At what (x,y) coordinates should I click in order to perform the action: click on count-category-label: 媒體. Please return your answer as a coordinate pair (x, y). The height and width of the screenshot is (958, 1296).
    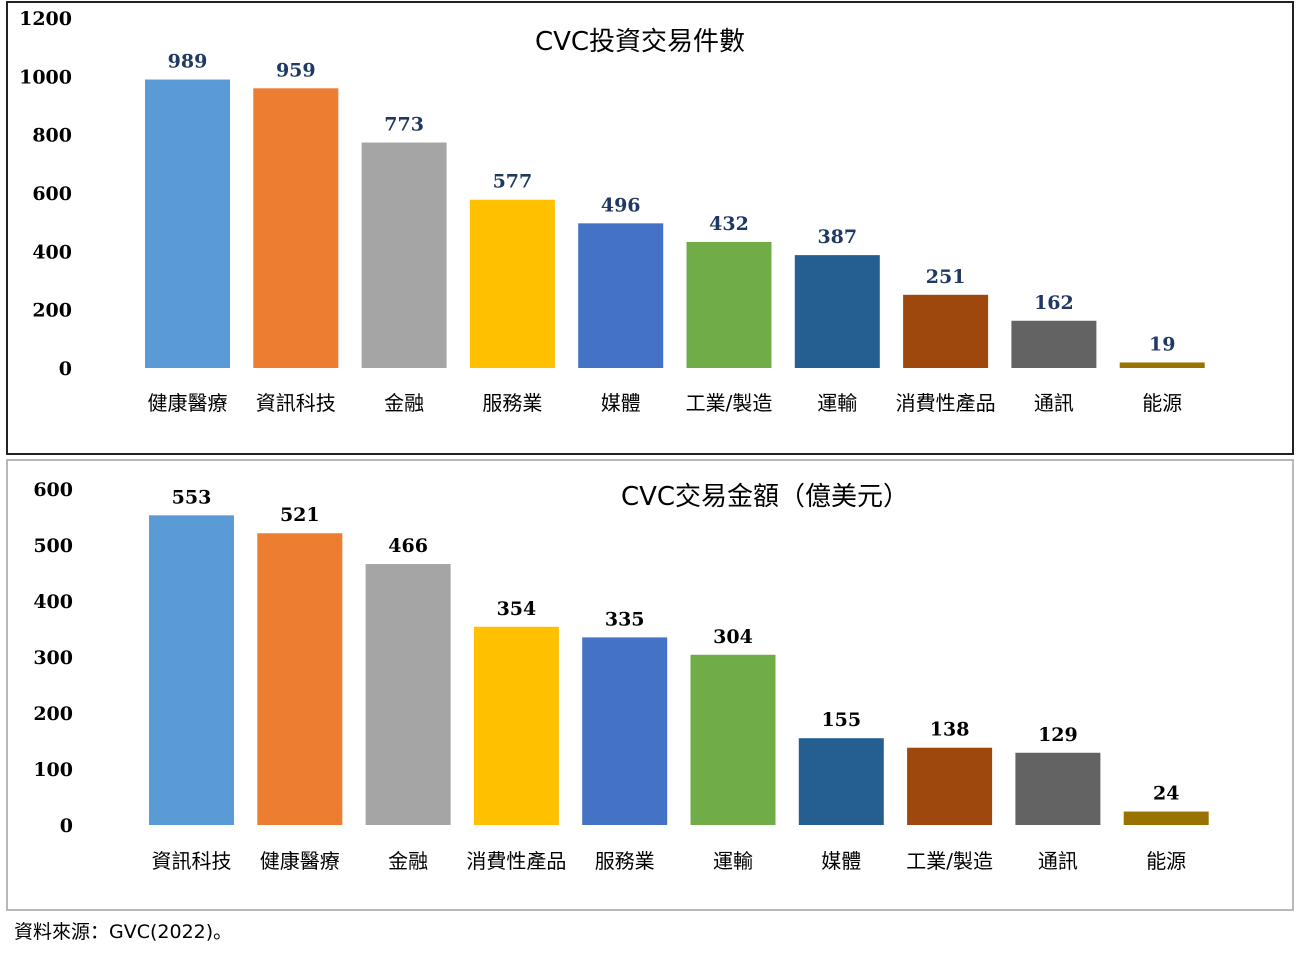
    Looking at the image, I should click on (621, 403).